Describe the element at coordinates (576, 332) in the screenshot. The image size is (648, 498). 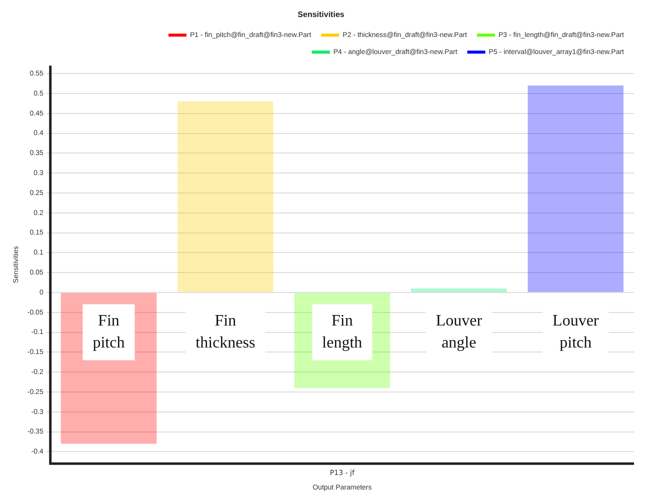
I see `x-tick-label: Louver pitch` at that location.